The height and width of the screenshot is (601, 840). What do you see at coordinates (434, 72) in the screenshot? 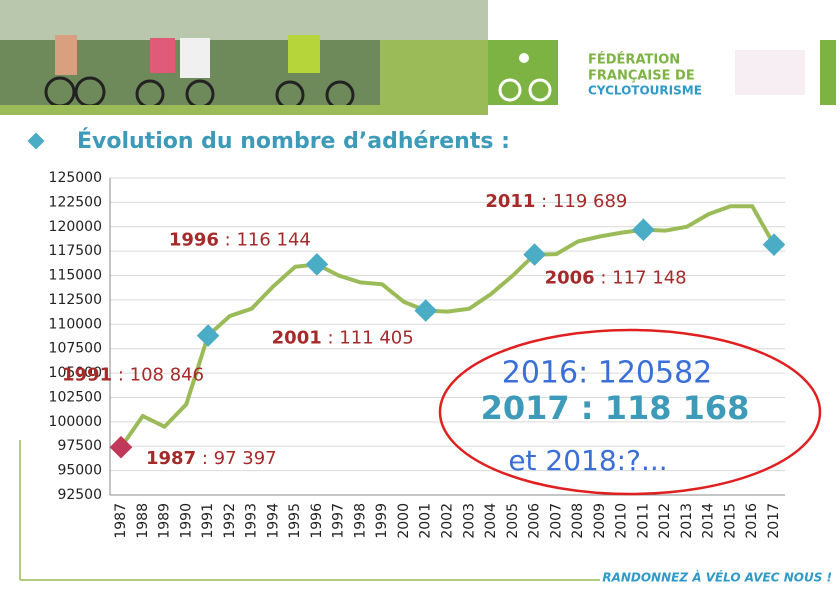
I see `photo-field` at bounding box center [434, 72].